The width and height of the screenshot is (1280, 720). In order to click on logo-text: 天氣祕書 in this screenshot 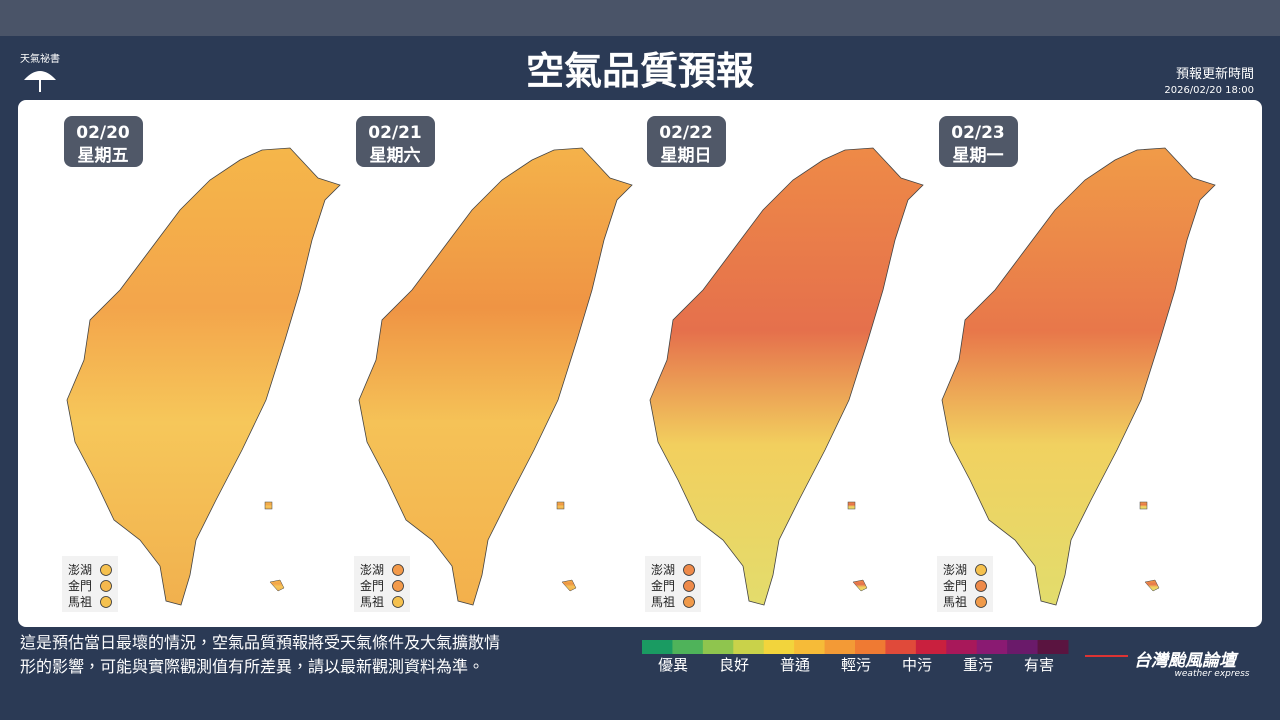, I will do `click(40, 58)`.